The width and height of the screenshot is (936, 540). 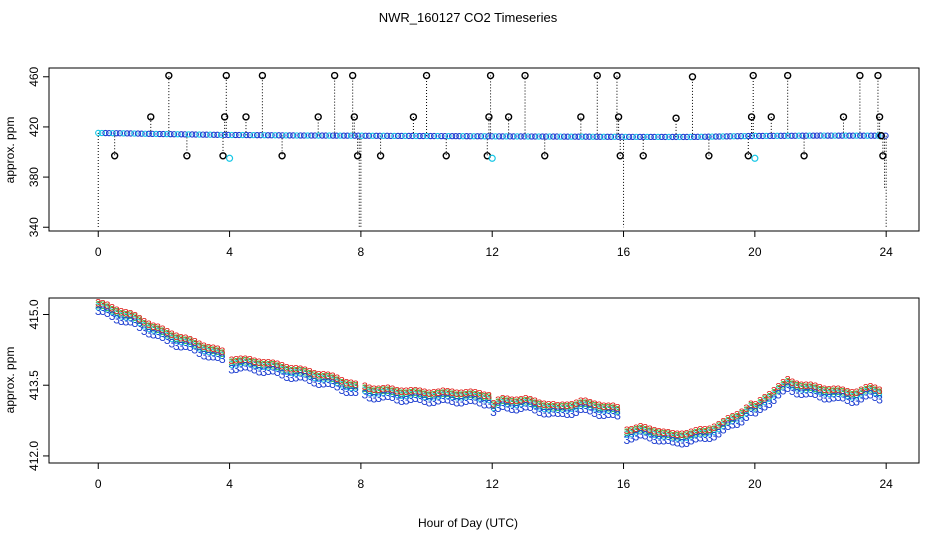 What do you see at coordinates (34, 456) in the screenshot?
I see `y-tick-label: 412.0` at bounding box center [34, 456].